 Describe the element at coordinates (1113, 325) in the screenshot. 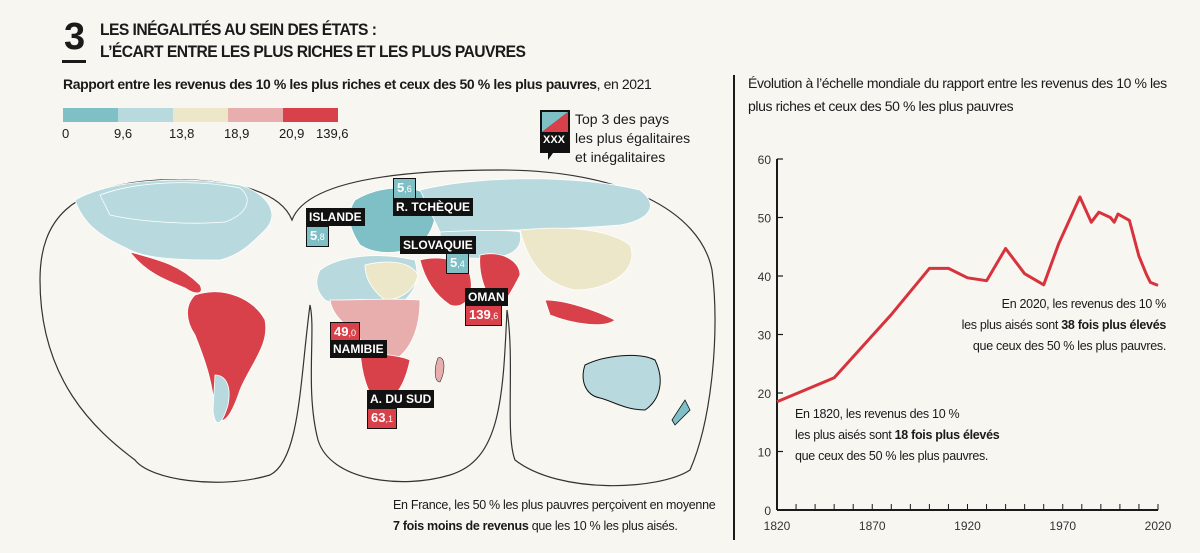

I see `annotation-bold: 38 fois plus élevés` at that location.